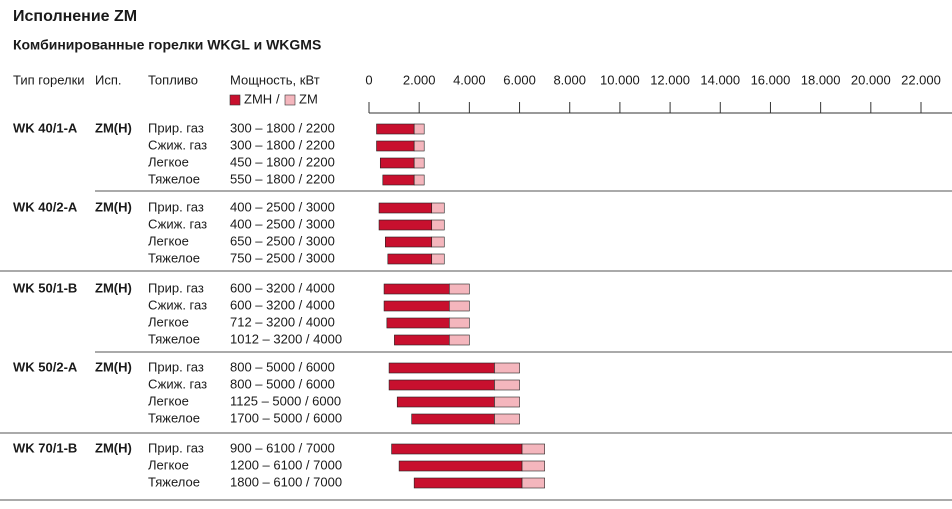 This screenshot has height=509, width=952. I want to click on x-tick-label: 0, so click(368, 79).